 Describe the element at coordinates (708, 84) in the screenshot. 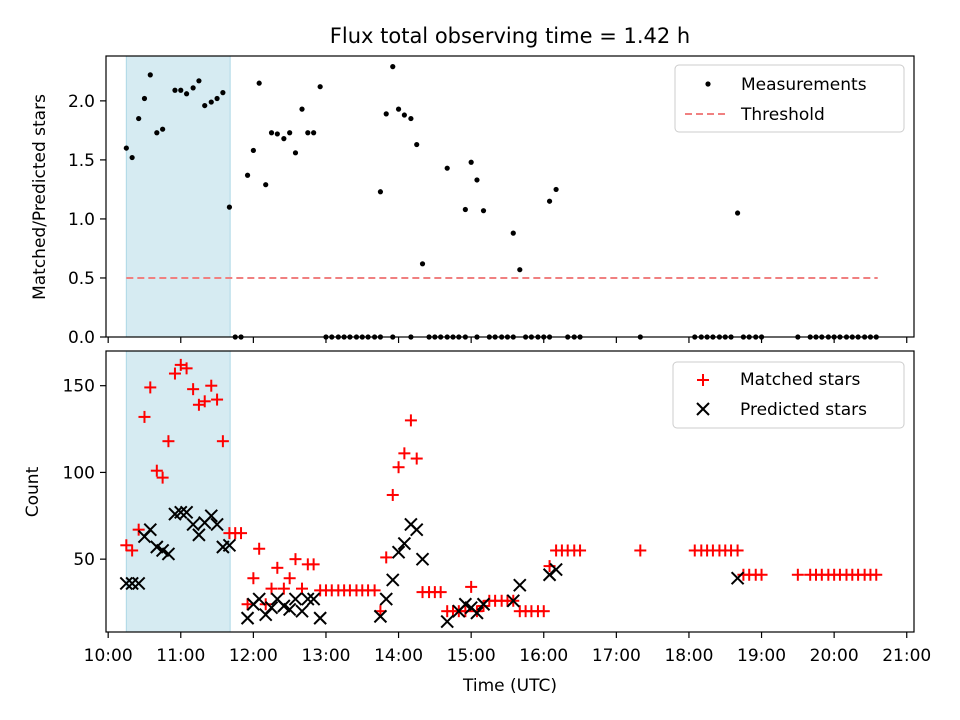

I see `legend-measurements-marker` at that location.